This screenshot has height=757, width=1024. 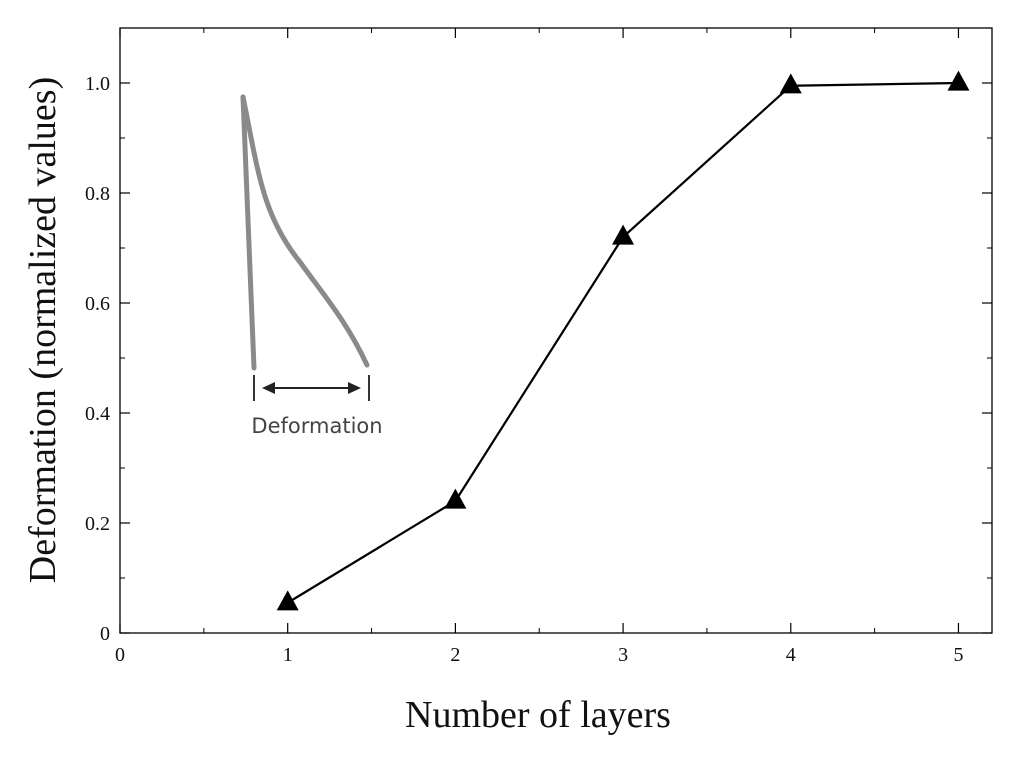 What do you see at coordinates (97, 414) in the screenshot?
I see `y-tick-label: 0.4` at bounding box center [97, 414].